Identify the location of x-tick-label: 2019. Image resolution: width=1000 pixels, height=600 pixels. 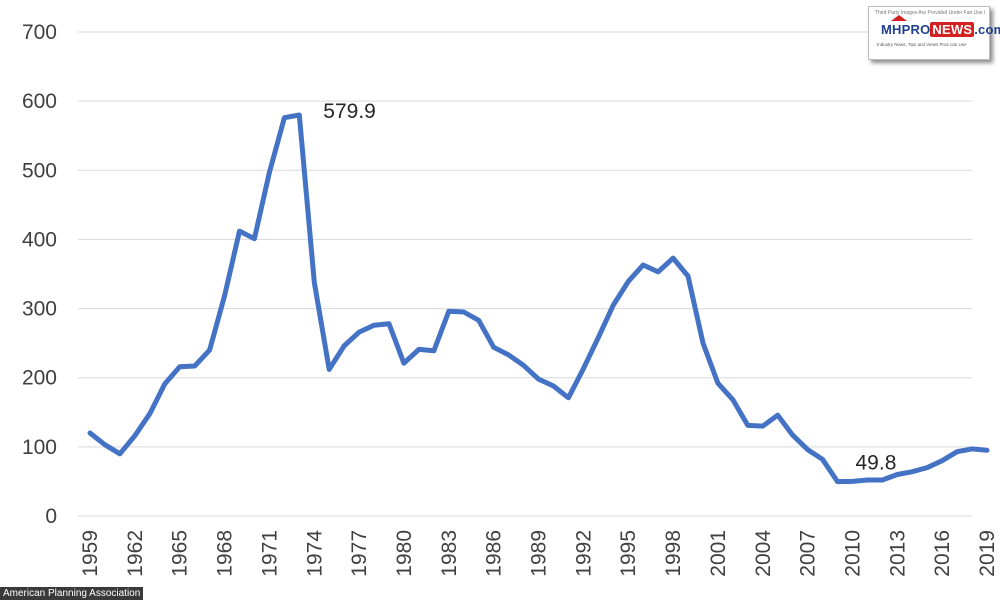
(987, 553).